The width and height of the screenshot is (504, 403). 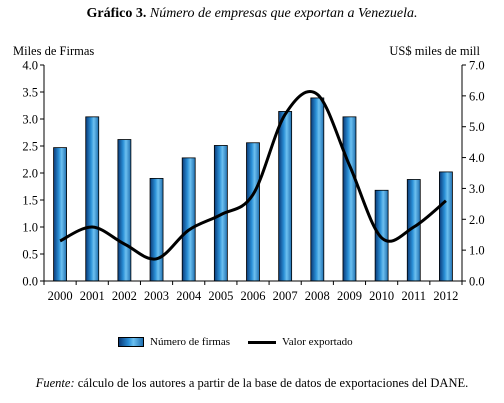 I want to click on legend-label-firmas: Número de firmas, so click(x=190, y=342).